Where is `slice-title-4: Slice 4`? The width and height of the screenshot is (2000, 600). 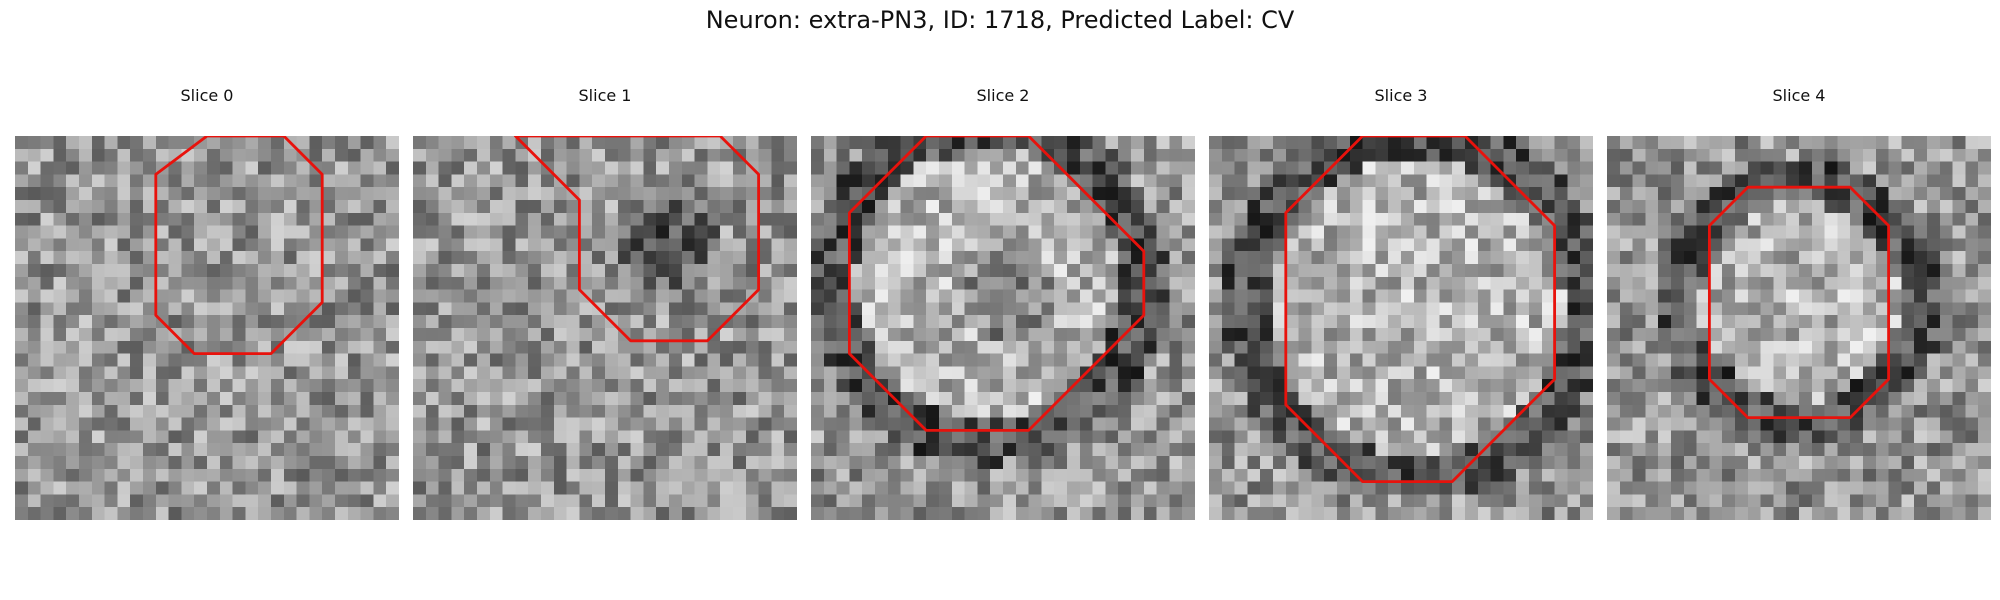 slice-title-4: Slice 4 is located at coordinates (1799, 95).